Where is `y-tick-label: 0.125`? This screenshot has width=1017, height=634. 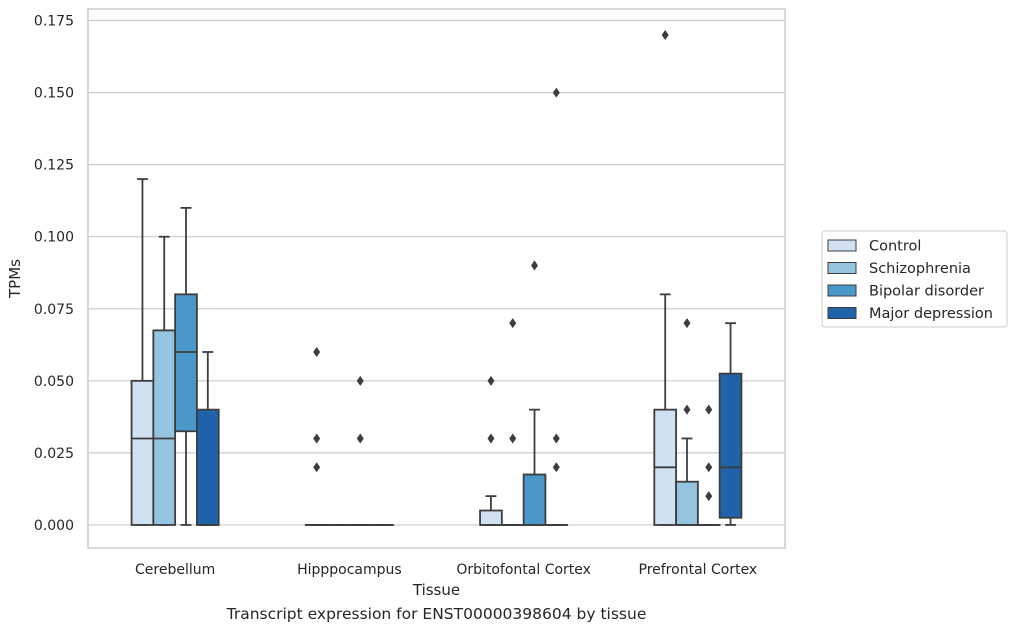
y-tick-label: 0.125 is located at coordinates (54, 166).